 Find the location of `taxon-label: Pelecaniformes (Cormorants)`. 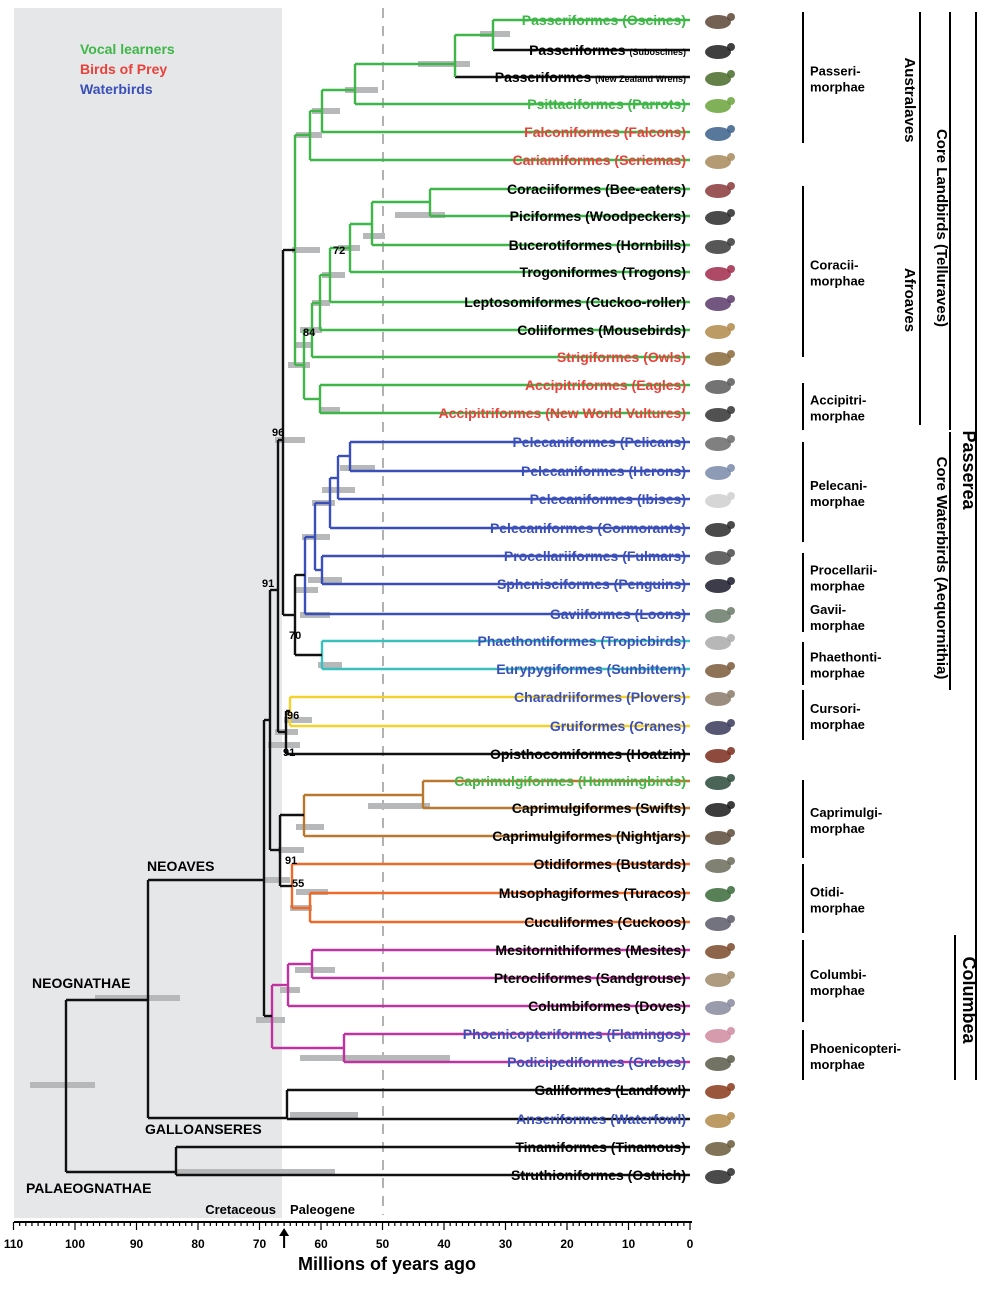

taxon-label: Pelecaniformes (Cormorants) is located at coordinates (588, 528).